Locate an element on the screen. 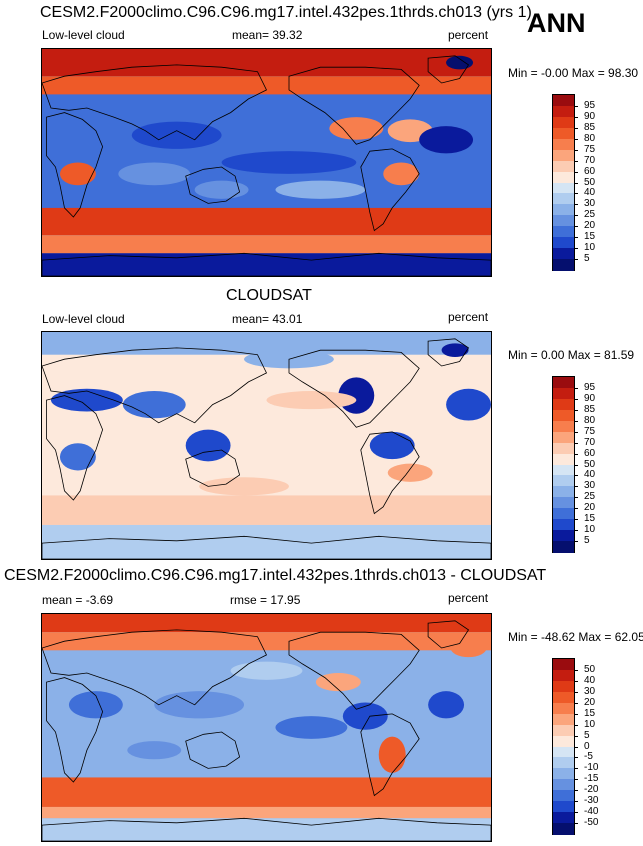 Image resolution: width=643 pixels, height=846 pixels. panel-diff-mean-label: mean = -3.69 is located at coordinates (78, 600).